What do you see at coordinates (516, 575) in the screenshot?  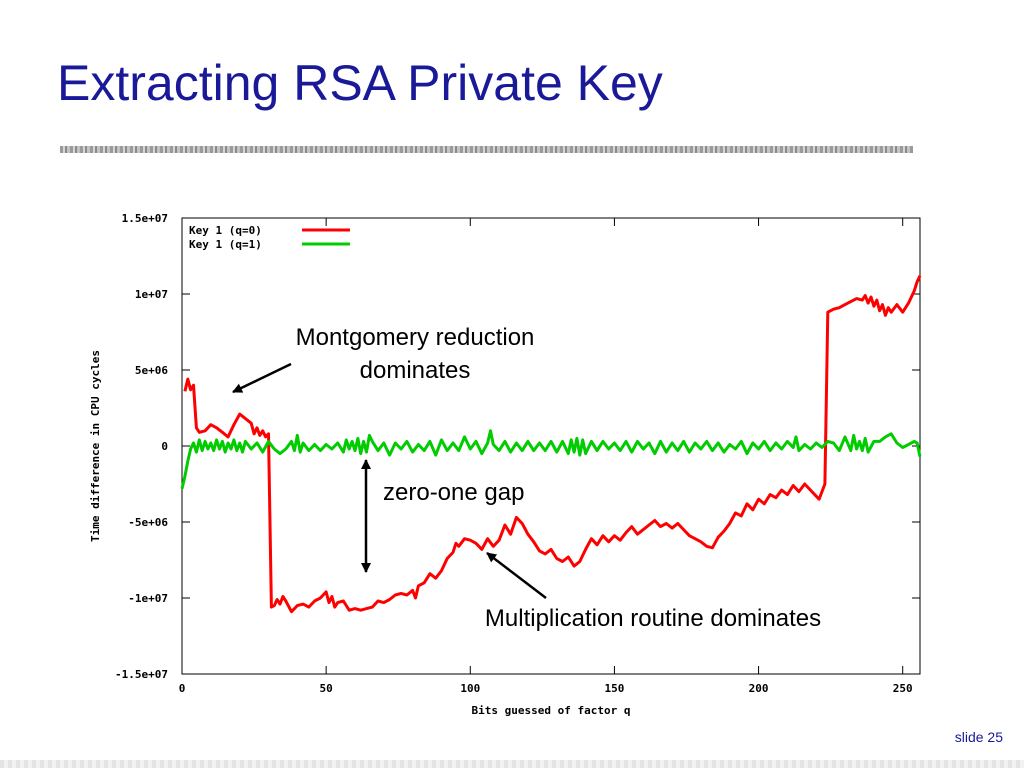 I see `multiplication-arrow` at bounding box center [516, 575].